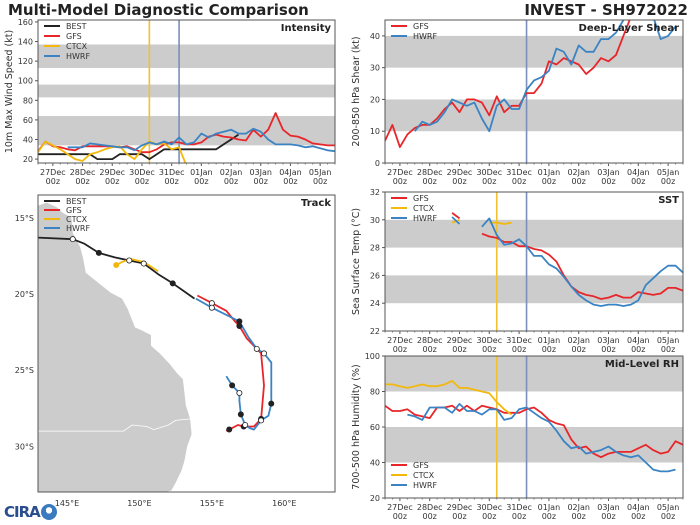 The height and width of the screenshot is (525, 700). What do you see at coordinates (629, 28) in the screenshot?
I see `panel-title: Deep-Layer Shear` at bounding box center [629, 28].